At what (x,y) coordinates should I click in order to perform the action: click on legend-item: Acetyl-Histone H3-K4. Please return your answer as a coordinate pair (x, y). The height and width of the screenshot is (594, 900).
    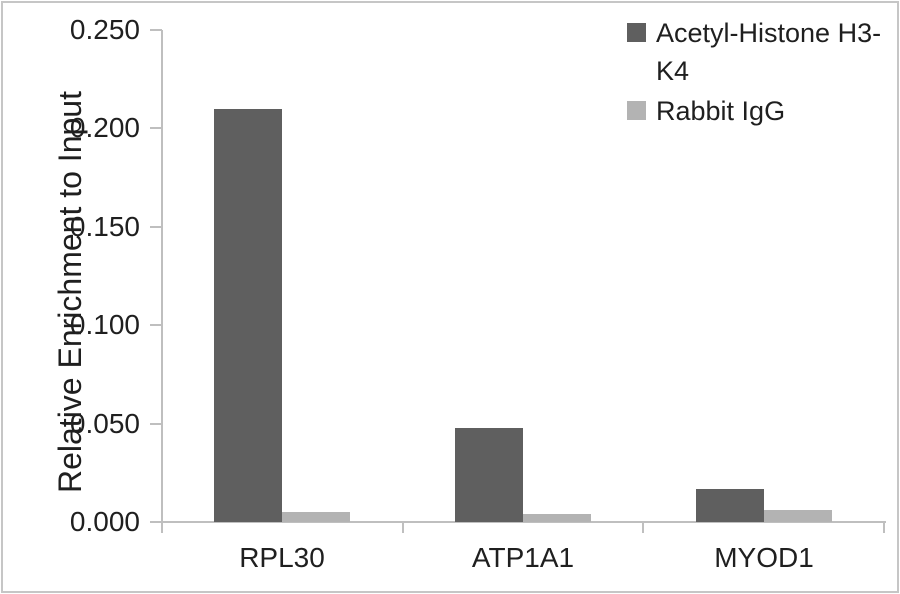
    Looking at the image, I should click on (758, 52).